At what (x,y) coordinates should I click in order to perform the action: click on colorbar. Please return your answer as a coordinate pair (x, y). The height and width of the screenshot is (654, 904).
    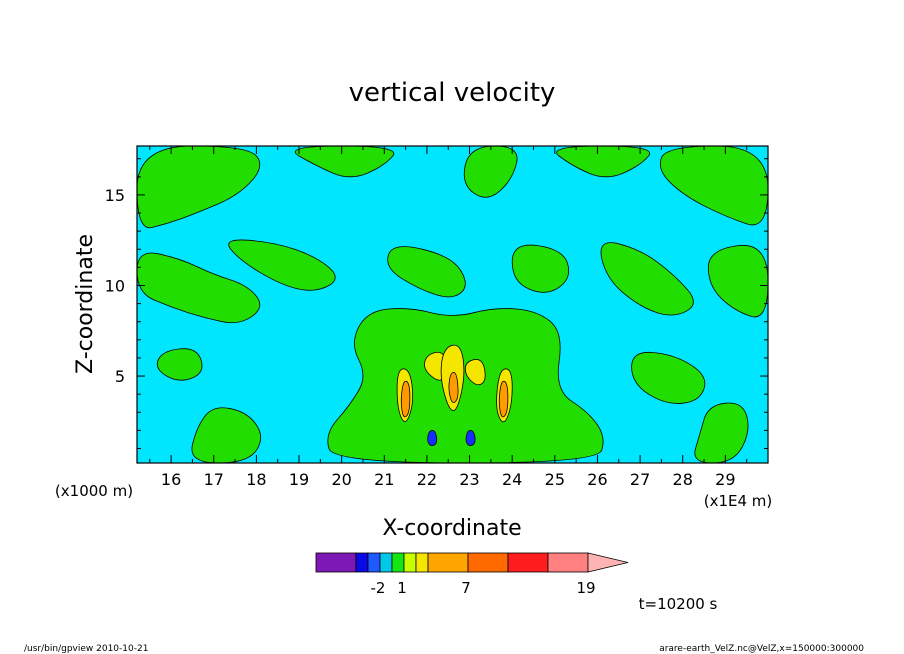
    Looking at the image, I should click on (472, 562).